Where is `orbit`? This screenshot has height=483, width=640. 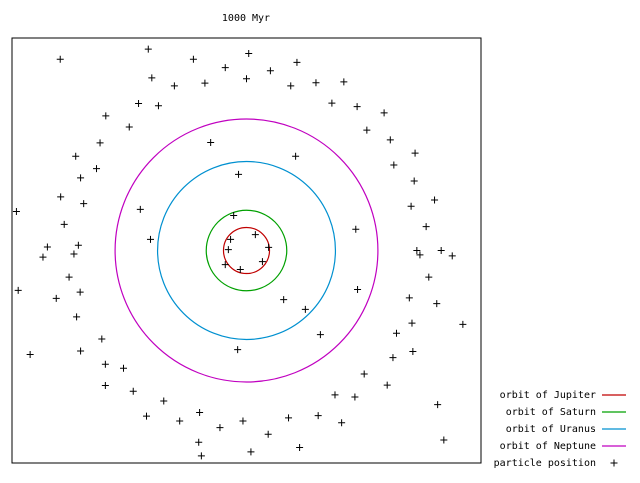
orbit is located at coordinates (246, 250).